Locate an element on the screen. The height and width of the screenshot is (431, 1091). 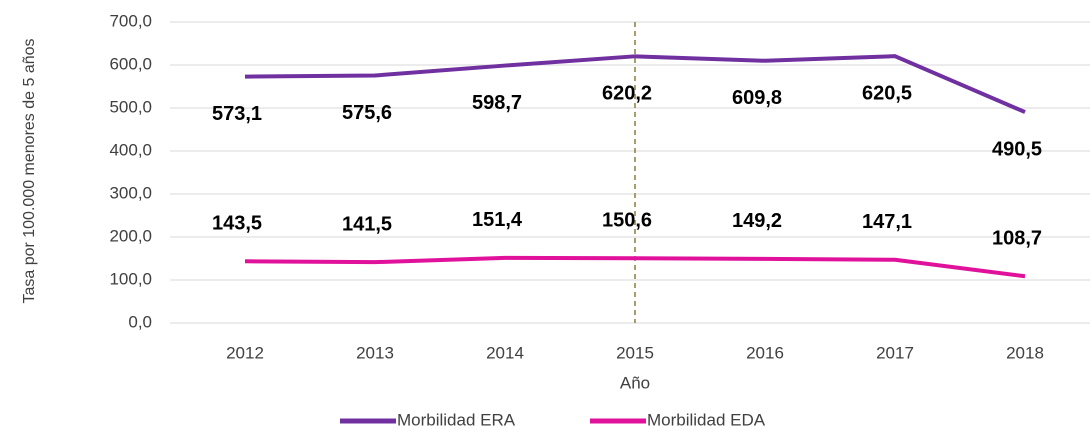
x-tick-label: 2018 is located at coordinates (1025, 352).